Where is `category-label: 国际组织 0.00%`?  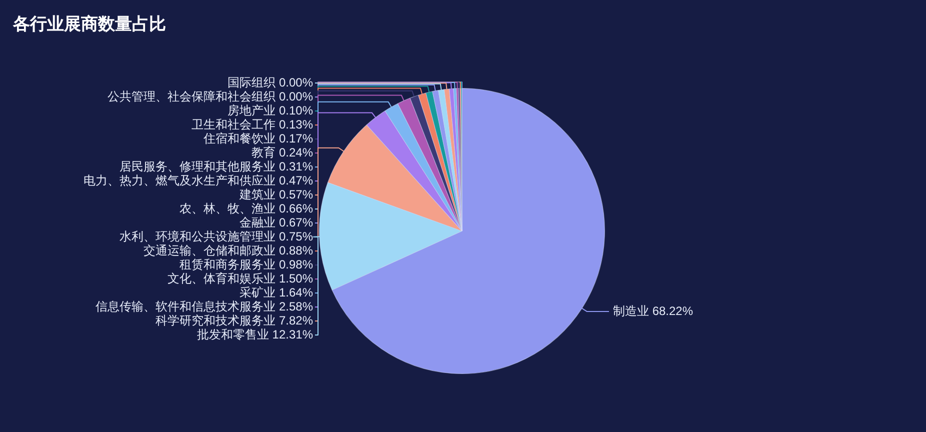 category-label: 国际组织 0.00% is located at coordinates (270, 82).